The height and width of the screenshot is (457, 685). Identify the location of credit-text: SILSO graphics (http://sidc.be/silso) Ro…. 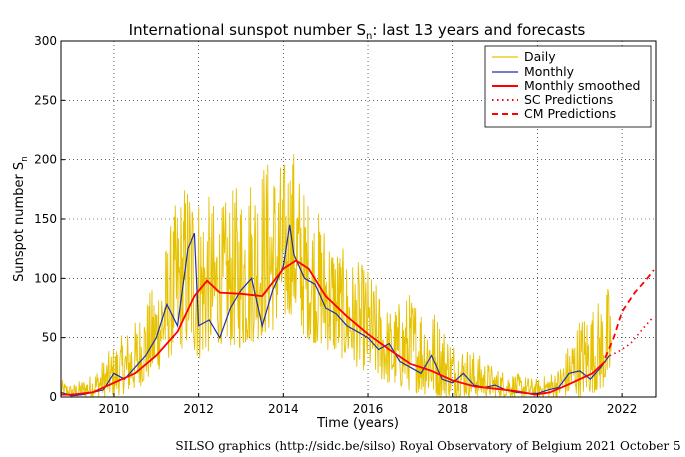
(427, 446).